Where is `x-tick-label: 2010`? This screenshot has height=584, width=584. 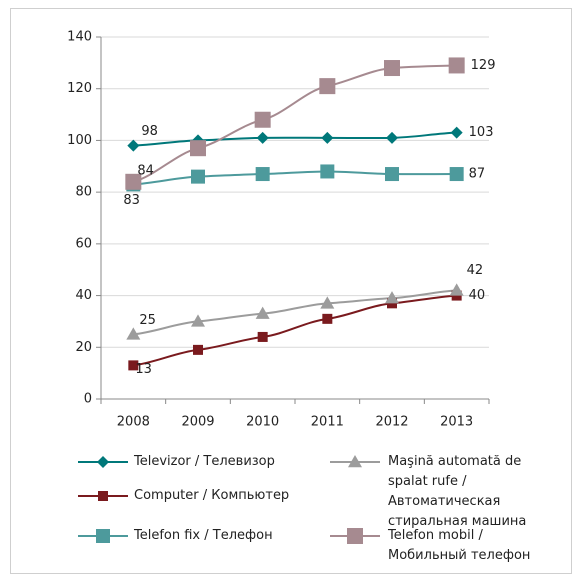 x-tick-label: 2010 is located at coordinates (262, 422).